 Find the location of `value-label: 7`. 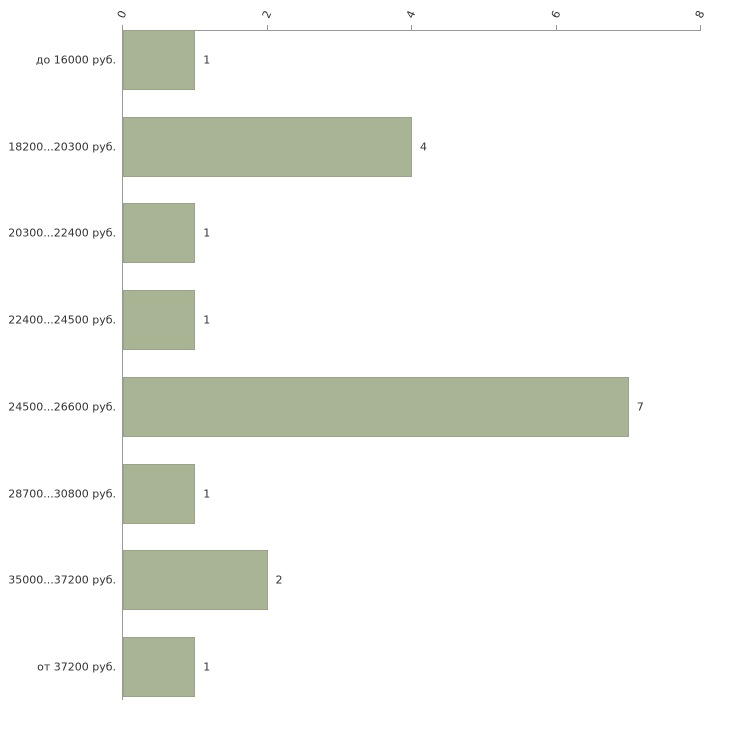

value-label: 7 is located at coordinates (640, 407).